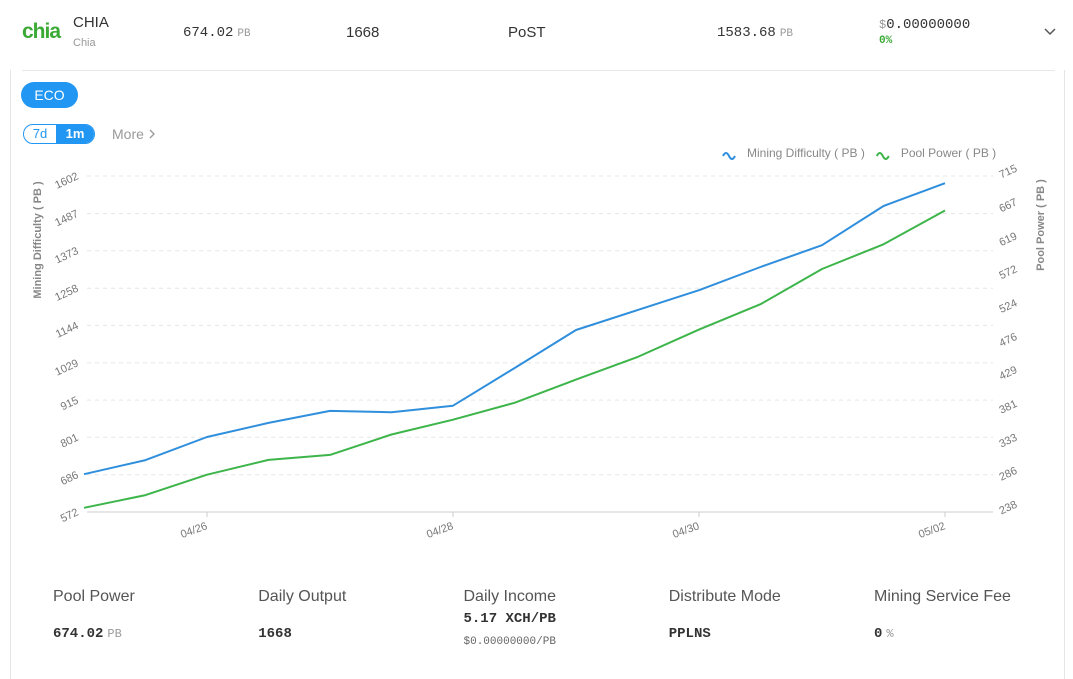  What do you see at coordinates (49, 95) in the screenshot?
I see `eco-tab: ECO` at bounding box center [49, 95].